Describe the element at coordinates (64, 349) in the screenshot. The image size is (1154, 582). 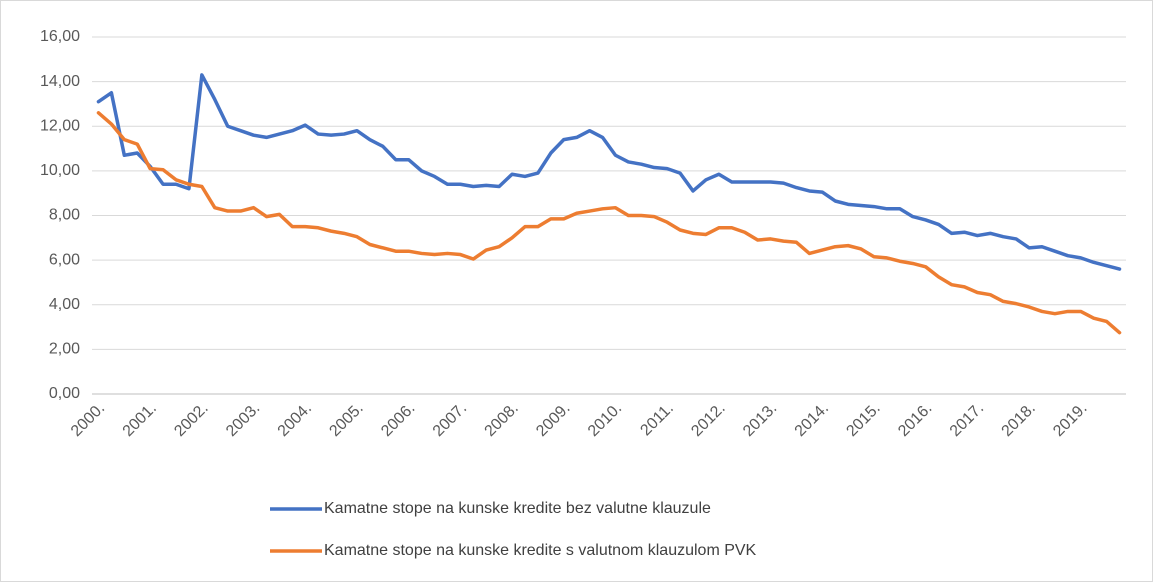
I see `y-tick-label: 2,00` at that location.